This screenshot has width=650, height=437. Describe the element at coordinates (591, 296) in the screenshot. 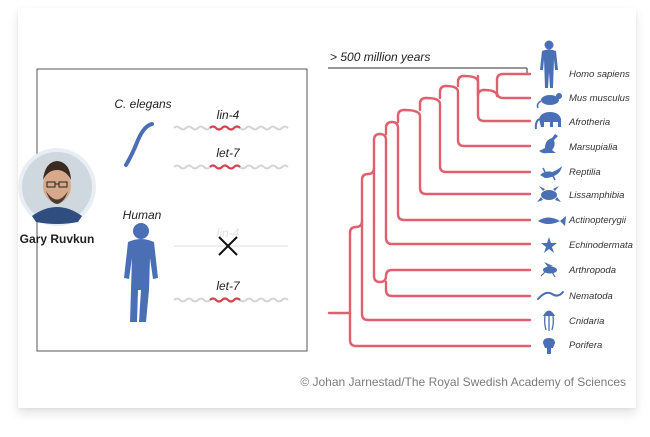

I see `taxon-label: Nematoda` at that location.